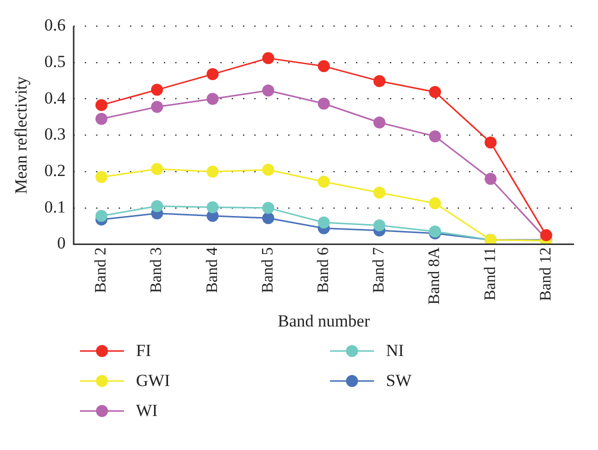  What do you see at coordinates (61, 243) in the screenshot?
I see `y-tick-label: 0` at bounding box center [61, 243].